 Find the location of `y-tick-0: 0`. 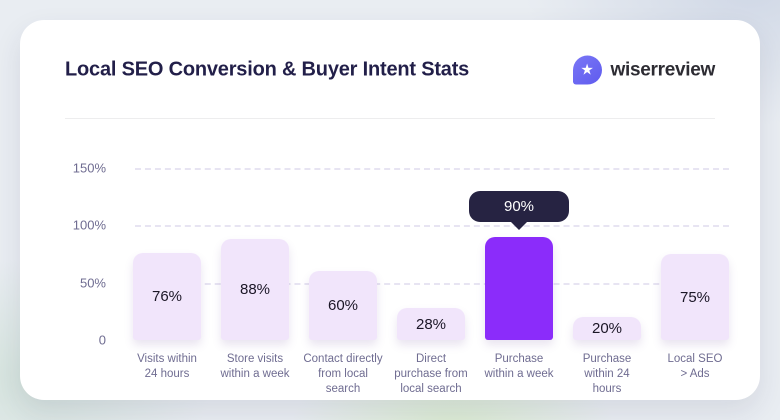

y-tick-0: 0 is located at coordinates (102, 340).